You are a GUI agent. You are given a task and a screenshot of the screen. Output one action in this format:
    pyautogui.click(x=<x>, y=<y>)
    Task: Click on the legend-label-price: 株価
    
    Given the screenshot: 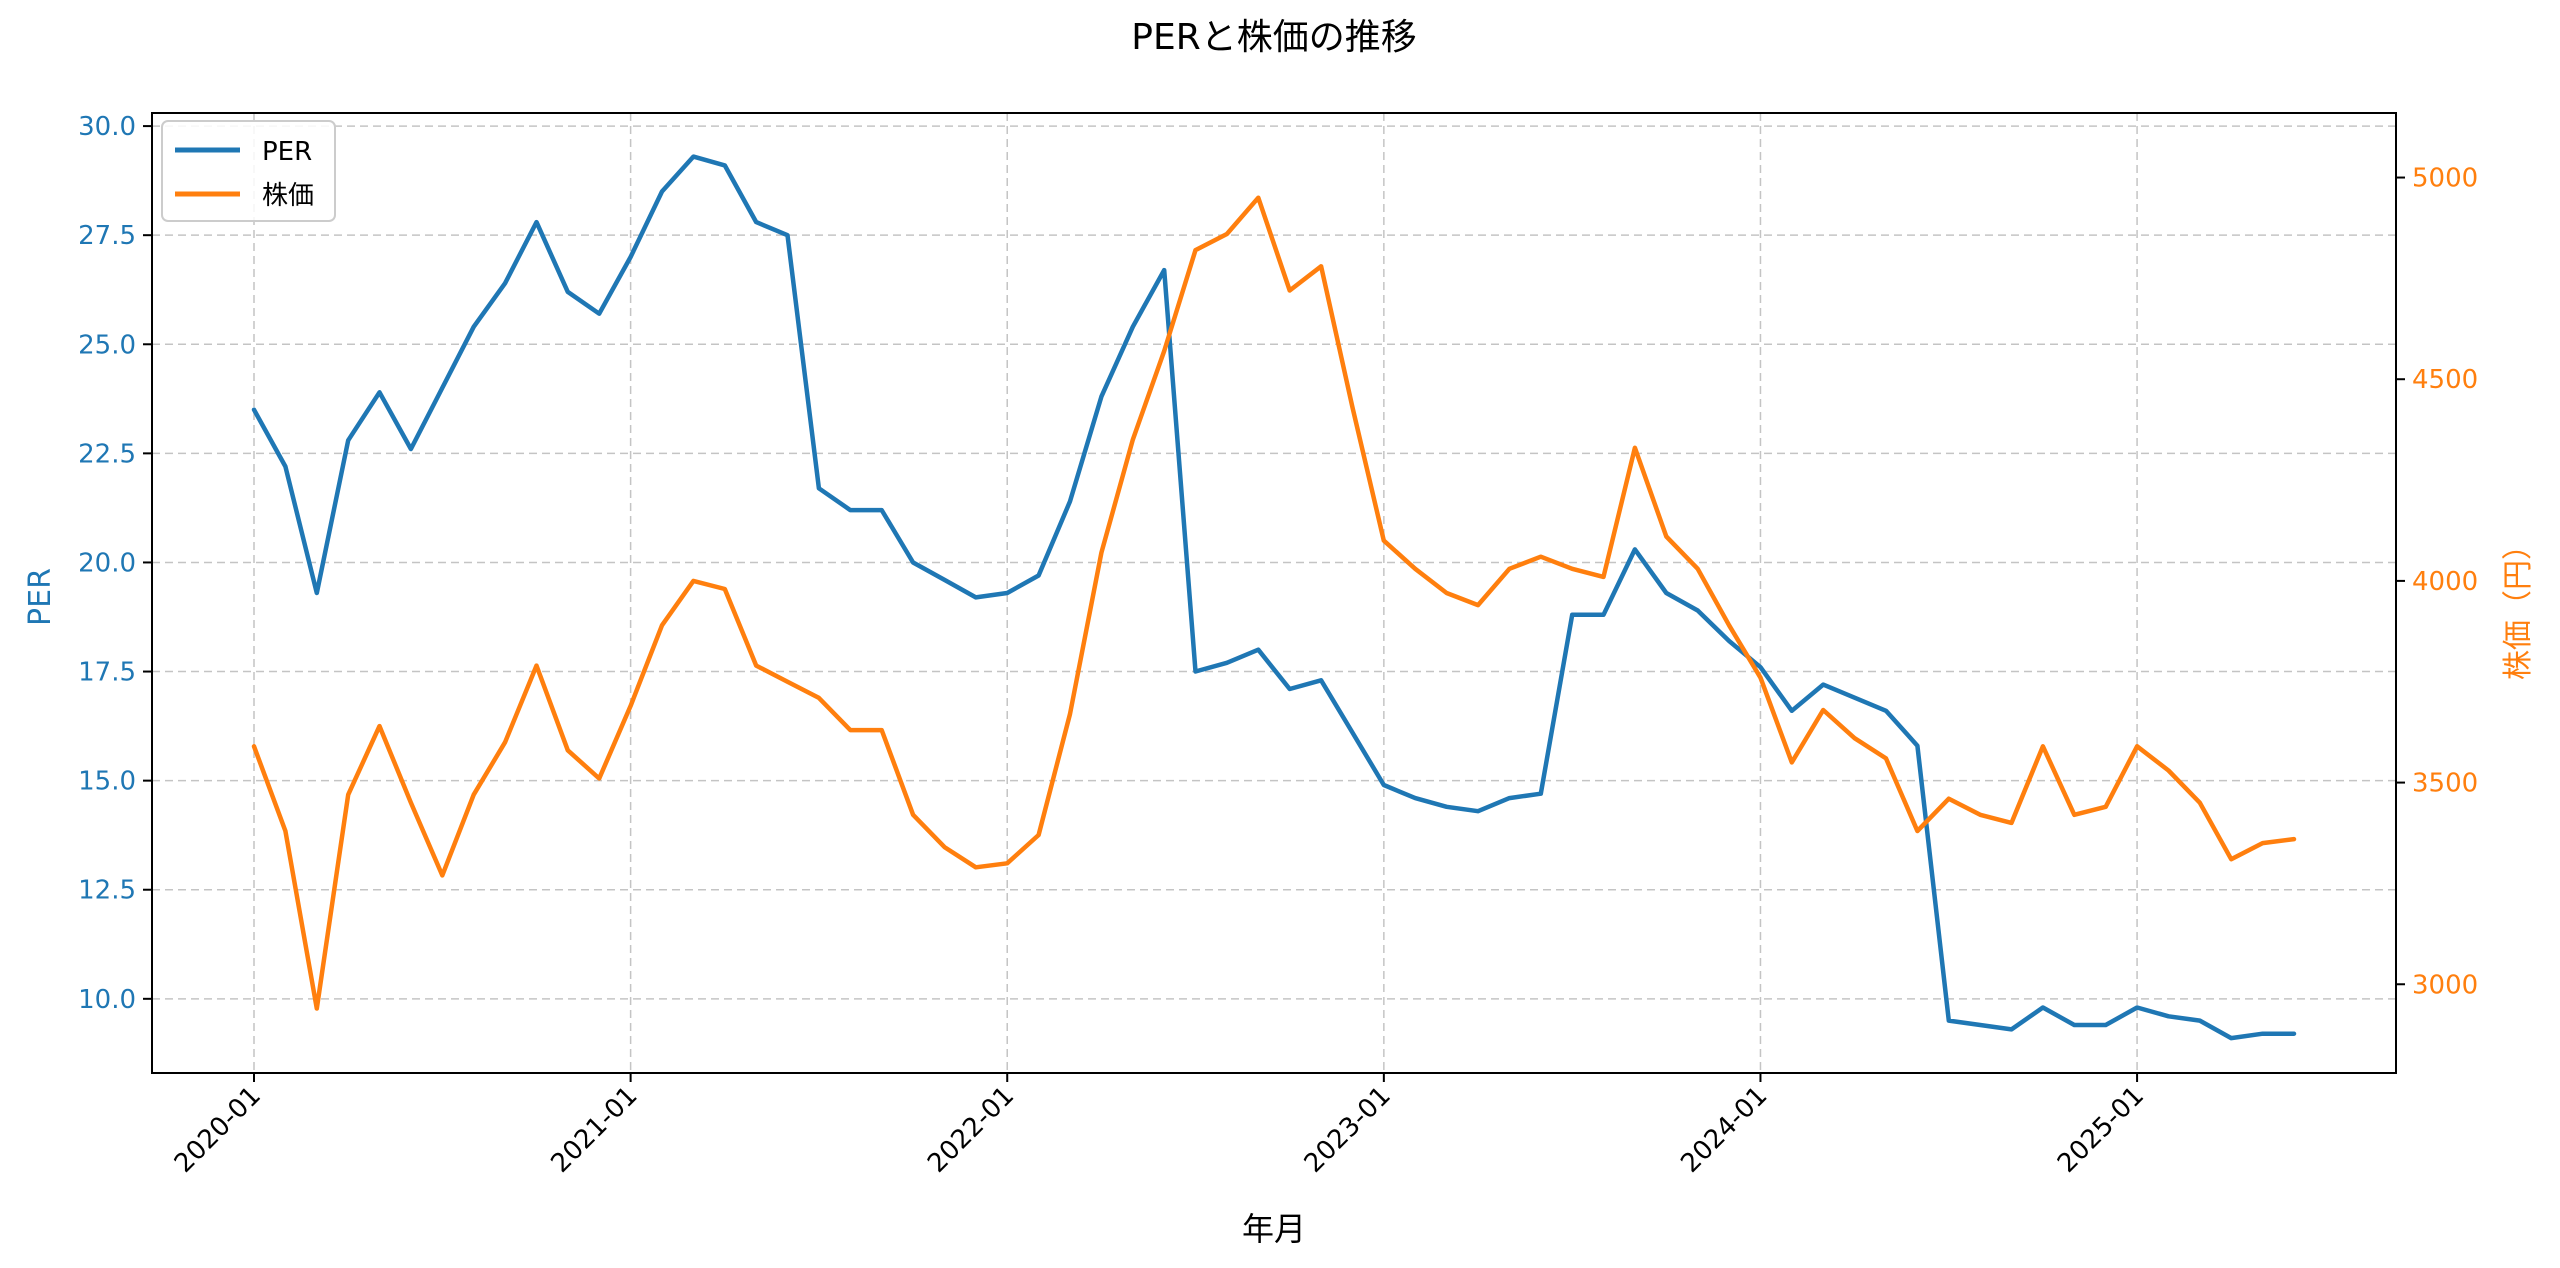 What is the action you would take?
    pyautogui.click(x=288, y=196)
    